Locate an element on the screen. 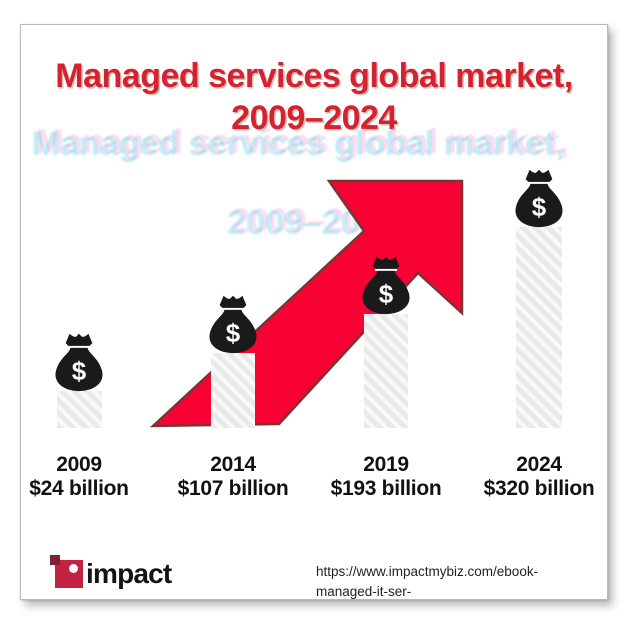 The width and height of the screenshot is (628, 628). impact-logo-text: impact is located at coordinates (129, 573).